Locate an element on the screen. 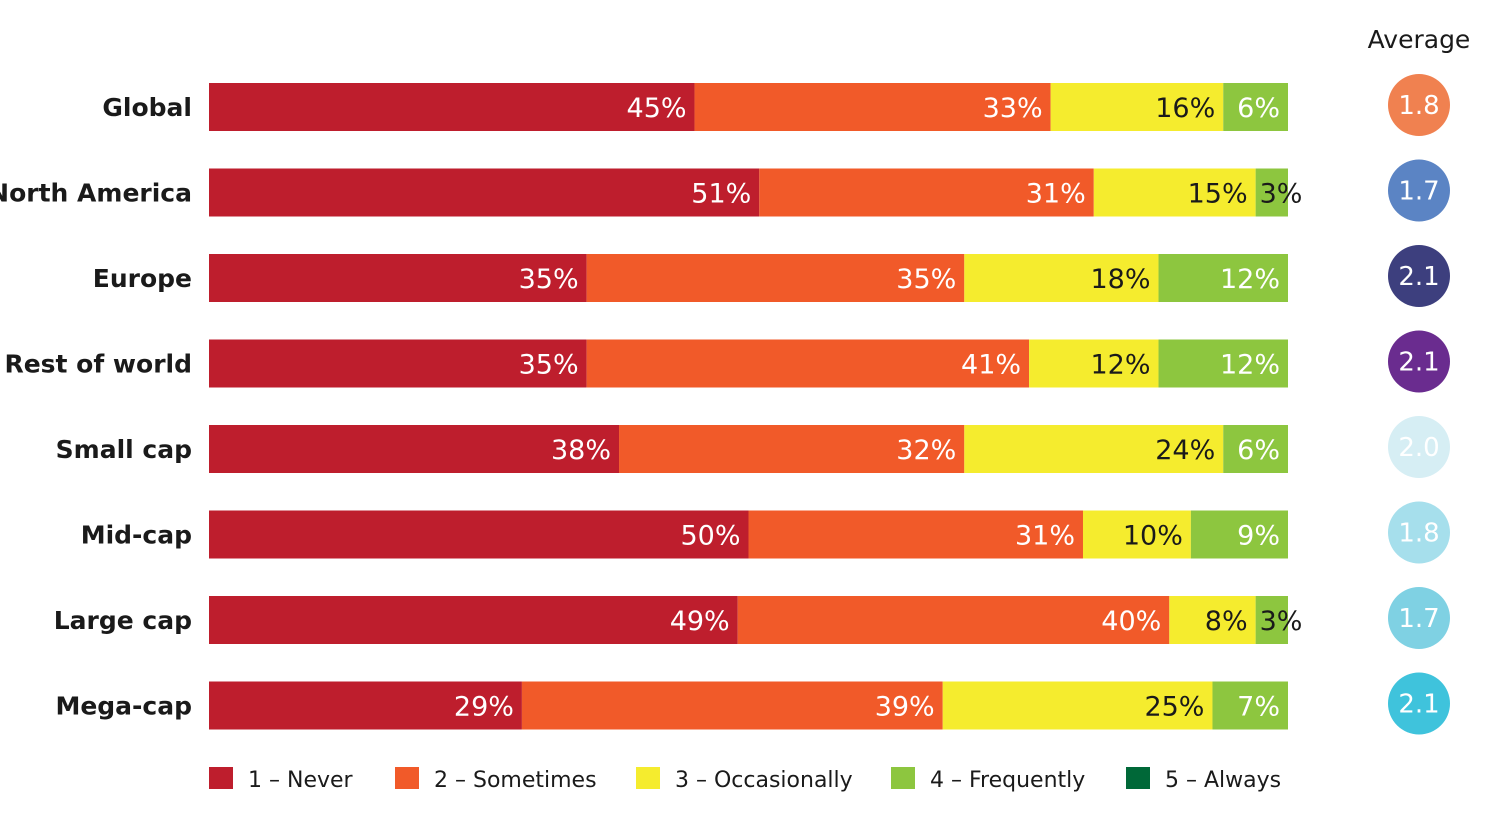 Image resolution: width=1485 pixels, height=818 pixels. bar-value-label: 49% is located at coordinates (700, 621).